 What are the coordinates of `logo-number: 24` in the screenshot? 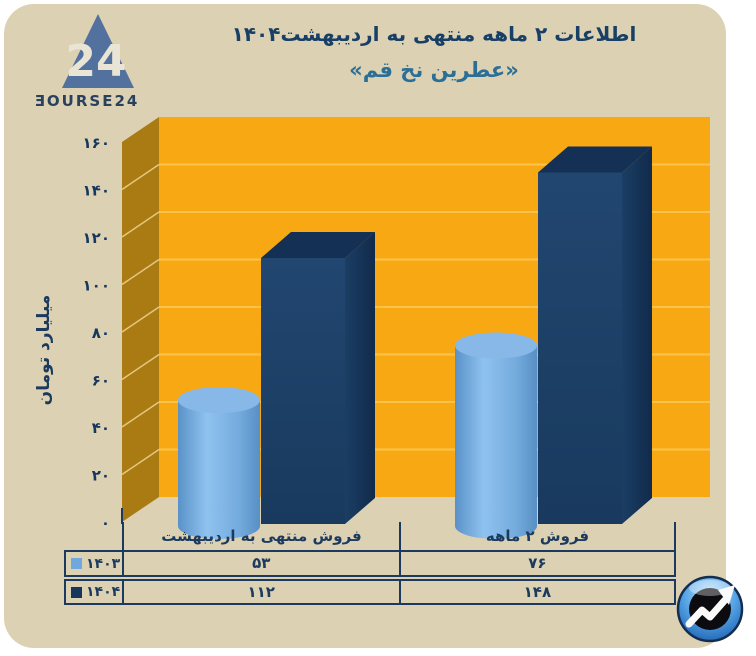 It's located at (95, 61).